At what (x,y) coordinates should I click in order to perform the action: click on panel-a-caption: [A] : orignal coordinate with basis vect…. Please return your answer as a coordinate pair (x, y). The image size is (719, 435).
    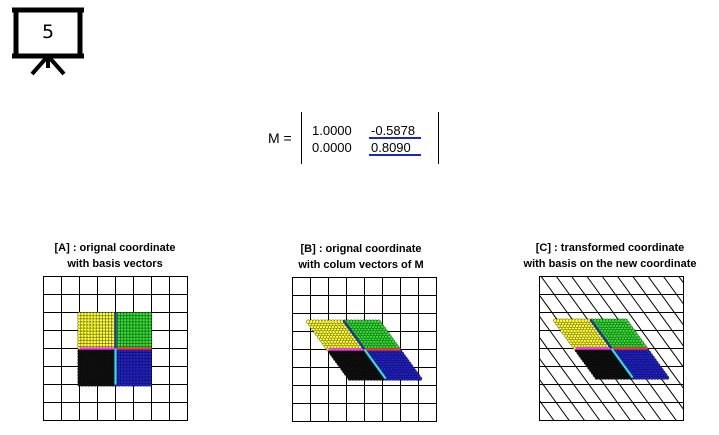
    Looking at the image, I should click on (115, 256).